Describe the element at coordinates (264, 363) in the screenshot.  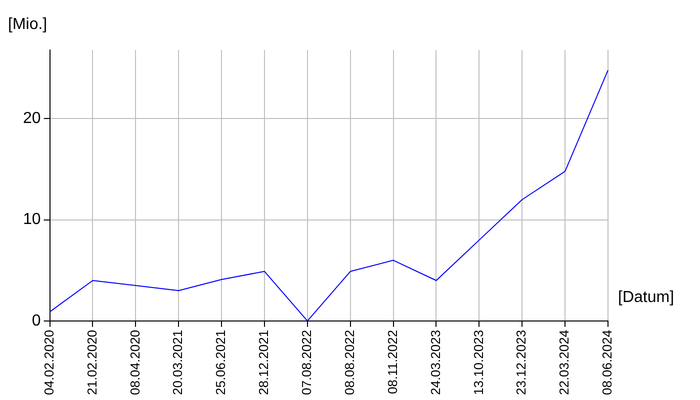
I see `x-tick-label: 28.12.2021` at that location.